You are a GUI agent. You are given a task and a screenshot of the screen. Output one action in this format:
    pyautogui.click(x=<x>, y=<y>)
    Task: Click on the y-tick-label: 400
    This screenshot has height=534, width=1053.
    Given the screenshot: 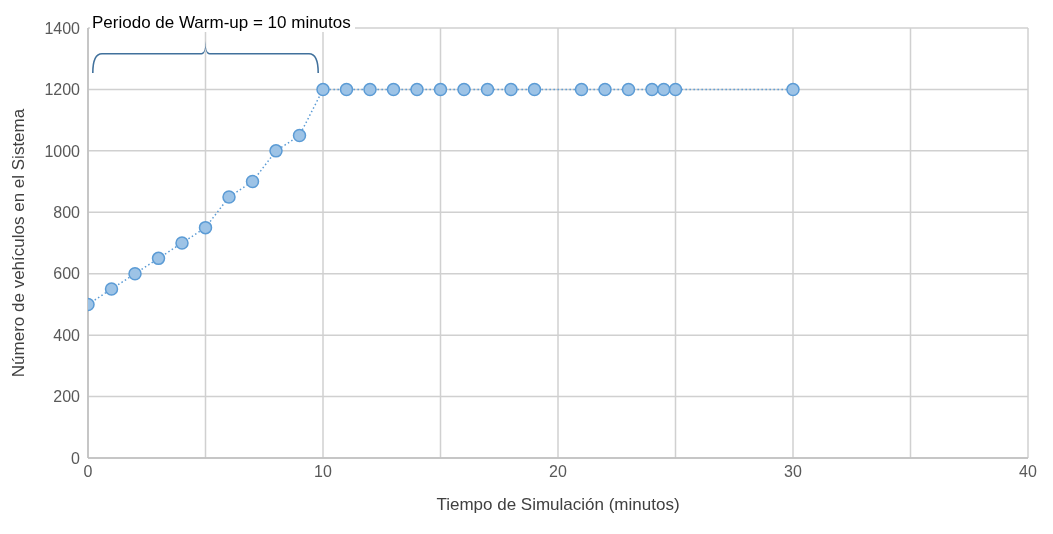 What is the action you would take?
    pyautogui.click(x=67, y=335)
    